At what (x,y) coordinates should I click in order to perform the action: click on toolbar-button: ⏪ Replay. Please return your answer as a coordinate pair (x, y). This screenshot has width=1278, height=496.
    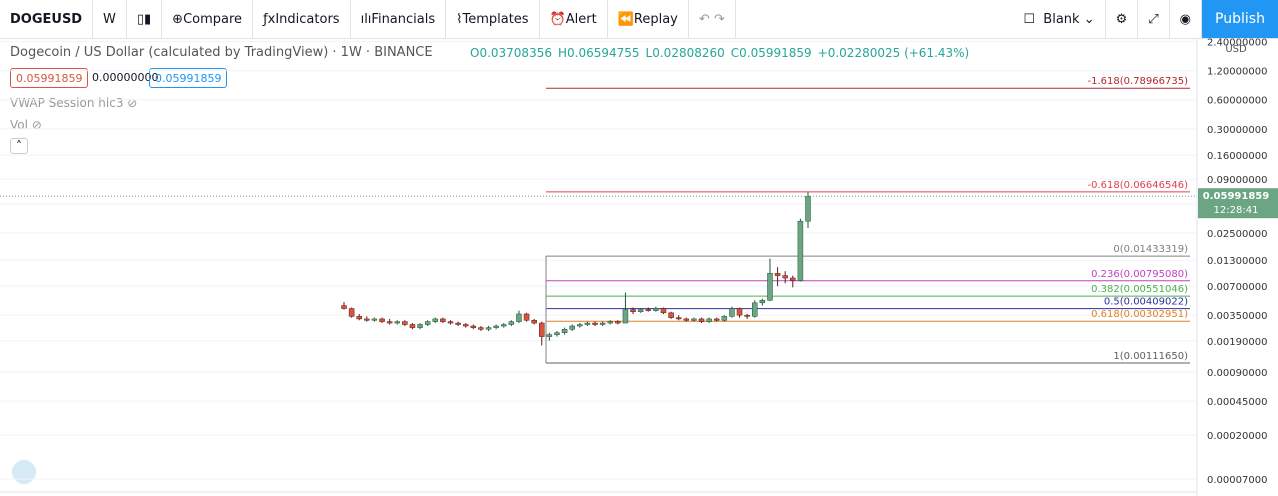
    Looking at the image, I should click on (648, 19).